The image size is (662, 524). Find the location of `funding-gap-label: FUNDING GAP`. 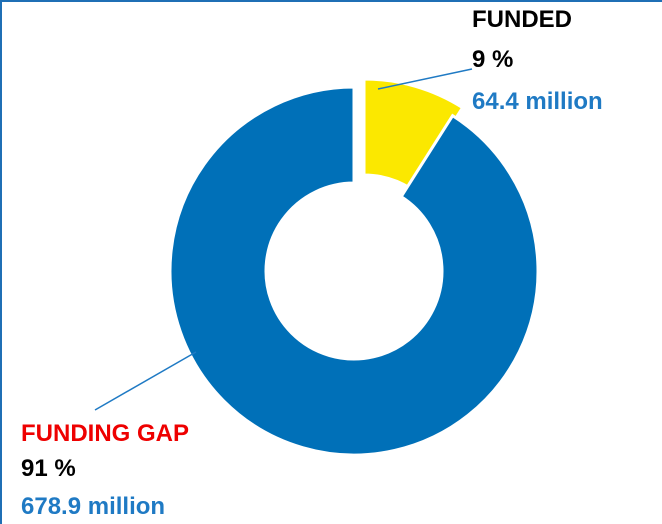

funding-gap-label: FUNDING GAP is located at coordinates (105, 433).